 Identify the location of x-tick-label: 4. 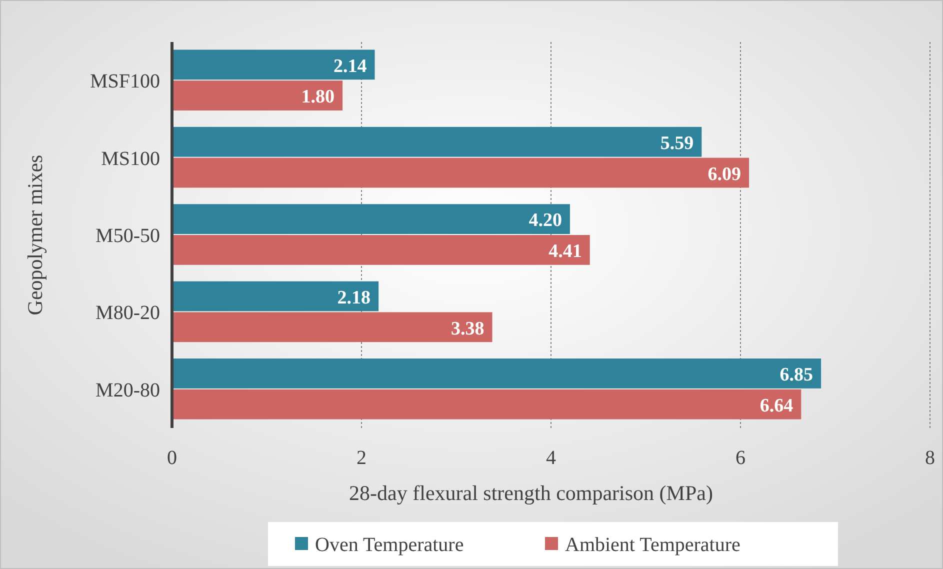
(551, 458).